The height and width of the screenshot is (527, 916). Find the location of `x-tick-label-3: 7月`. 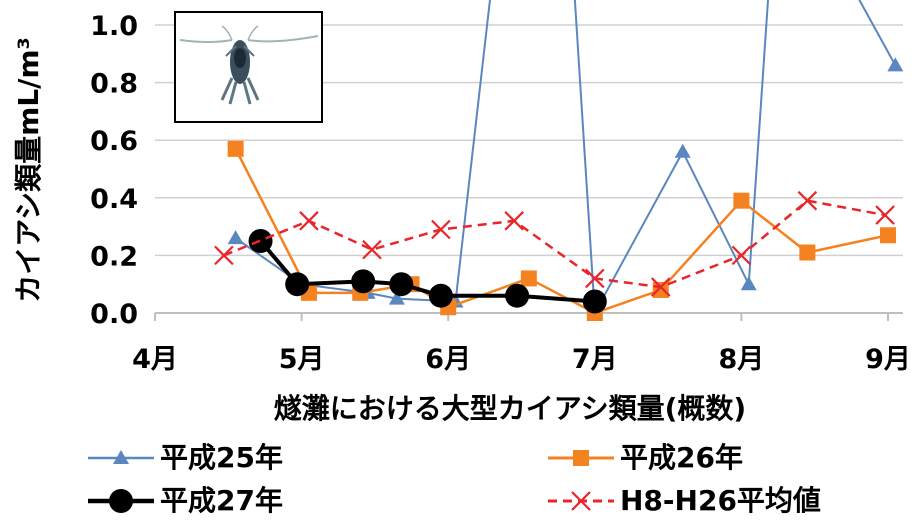

x-tick-label-3: 7月 is located at coordinates (595, 359).